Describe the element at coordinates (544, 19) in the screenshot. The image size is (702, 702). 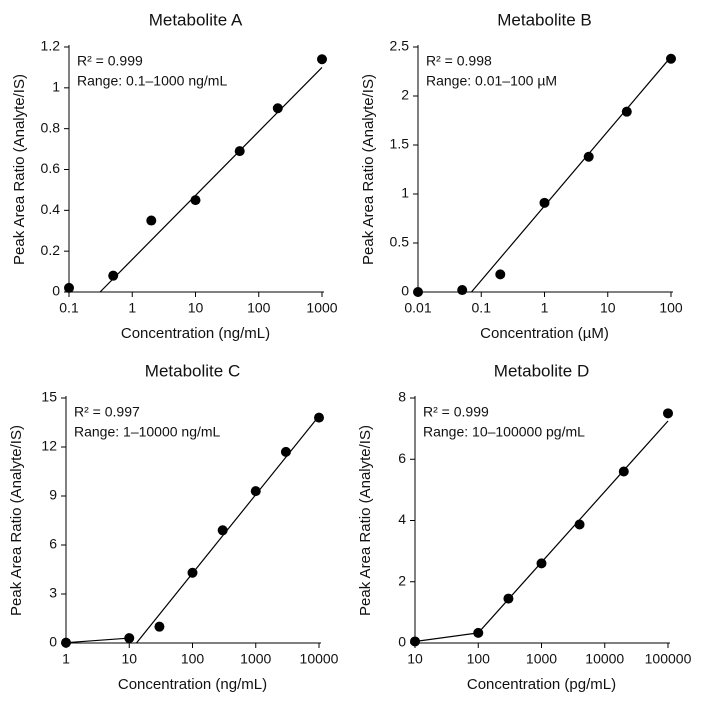
I see `panel-title: Metabolite B` at that location.